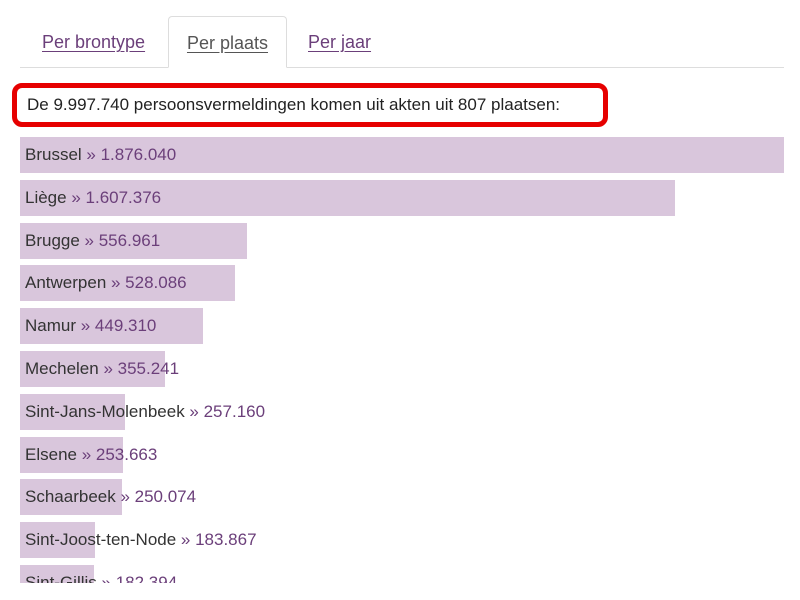  What do you see at coordinates (403, 240) in the screenshot?
I see `place-bar-row: Brugge » 556.961` at bounding box center [403, 240].